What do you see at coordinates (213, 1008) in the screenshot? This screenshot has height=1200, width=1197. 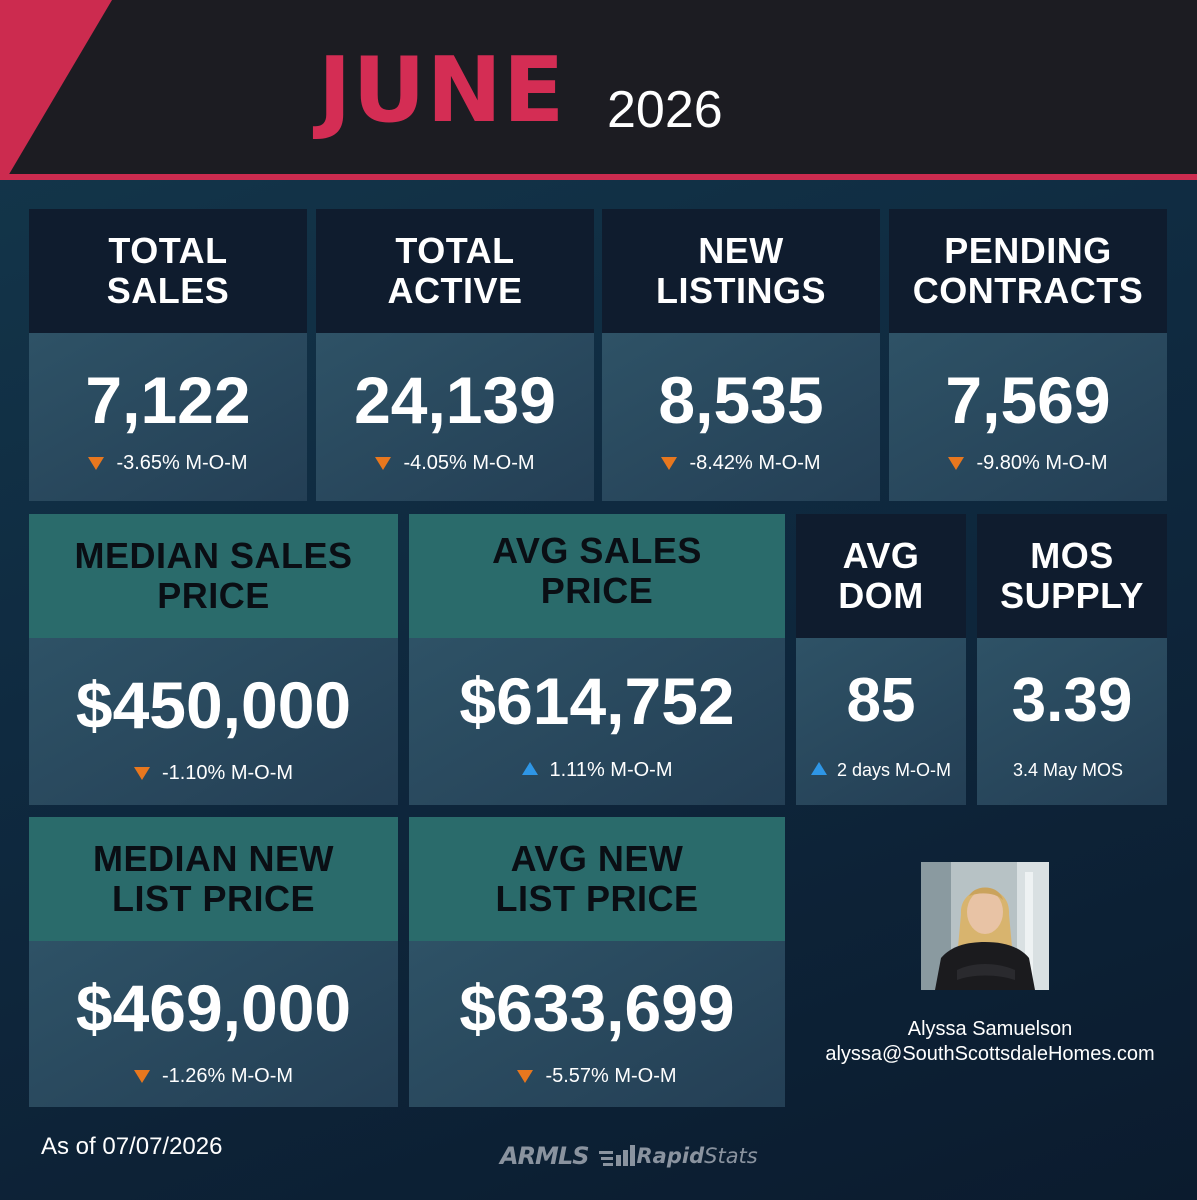 I see `card-value: $469,000` at bounding box center [213, 1008].